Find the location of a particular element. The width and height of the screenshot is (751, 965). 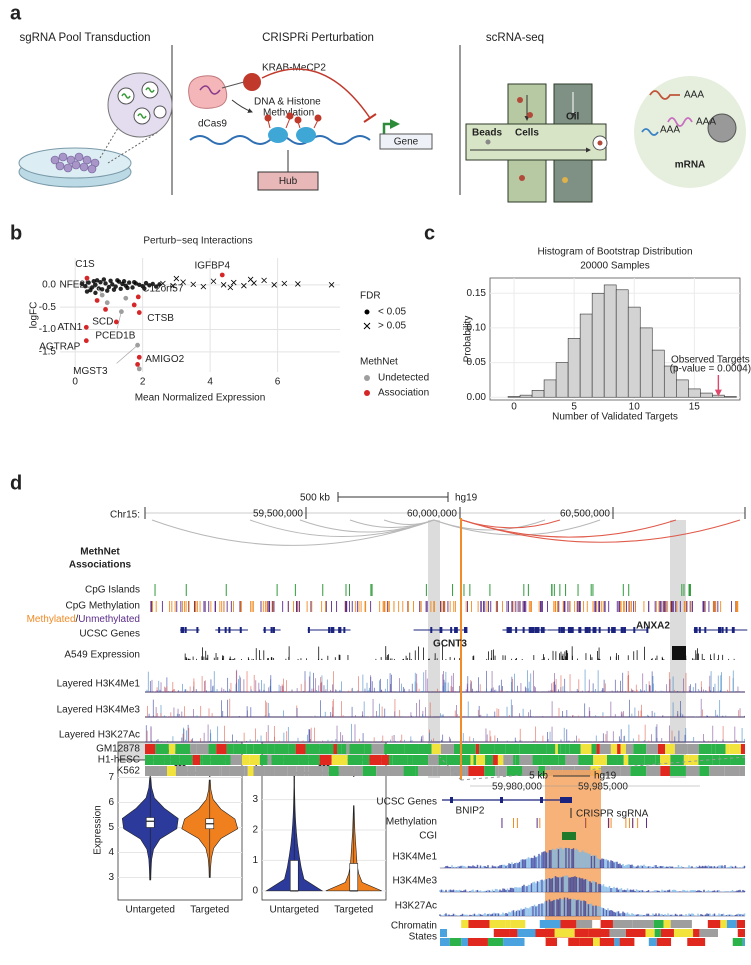

panel-label: a is located at coordinates (16, 13).